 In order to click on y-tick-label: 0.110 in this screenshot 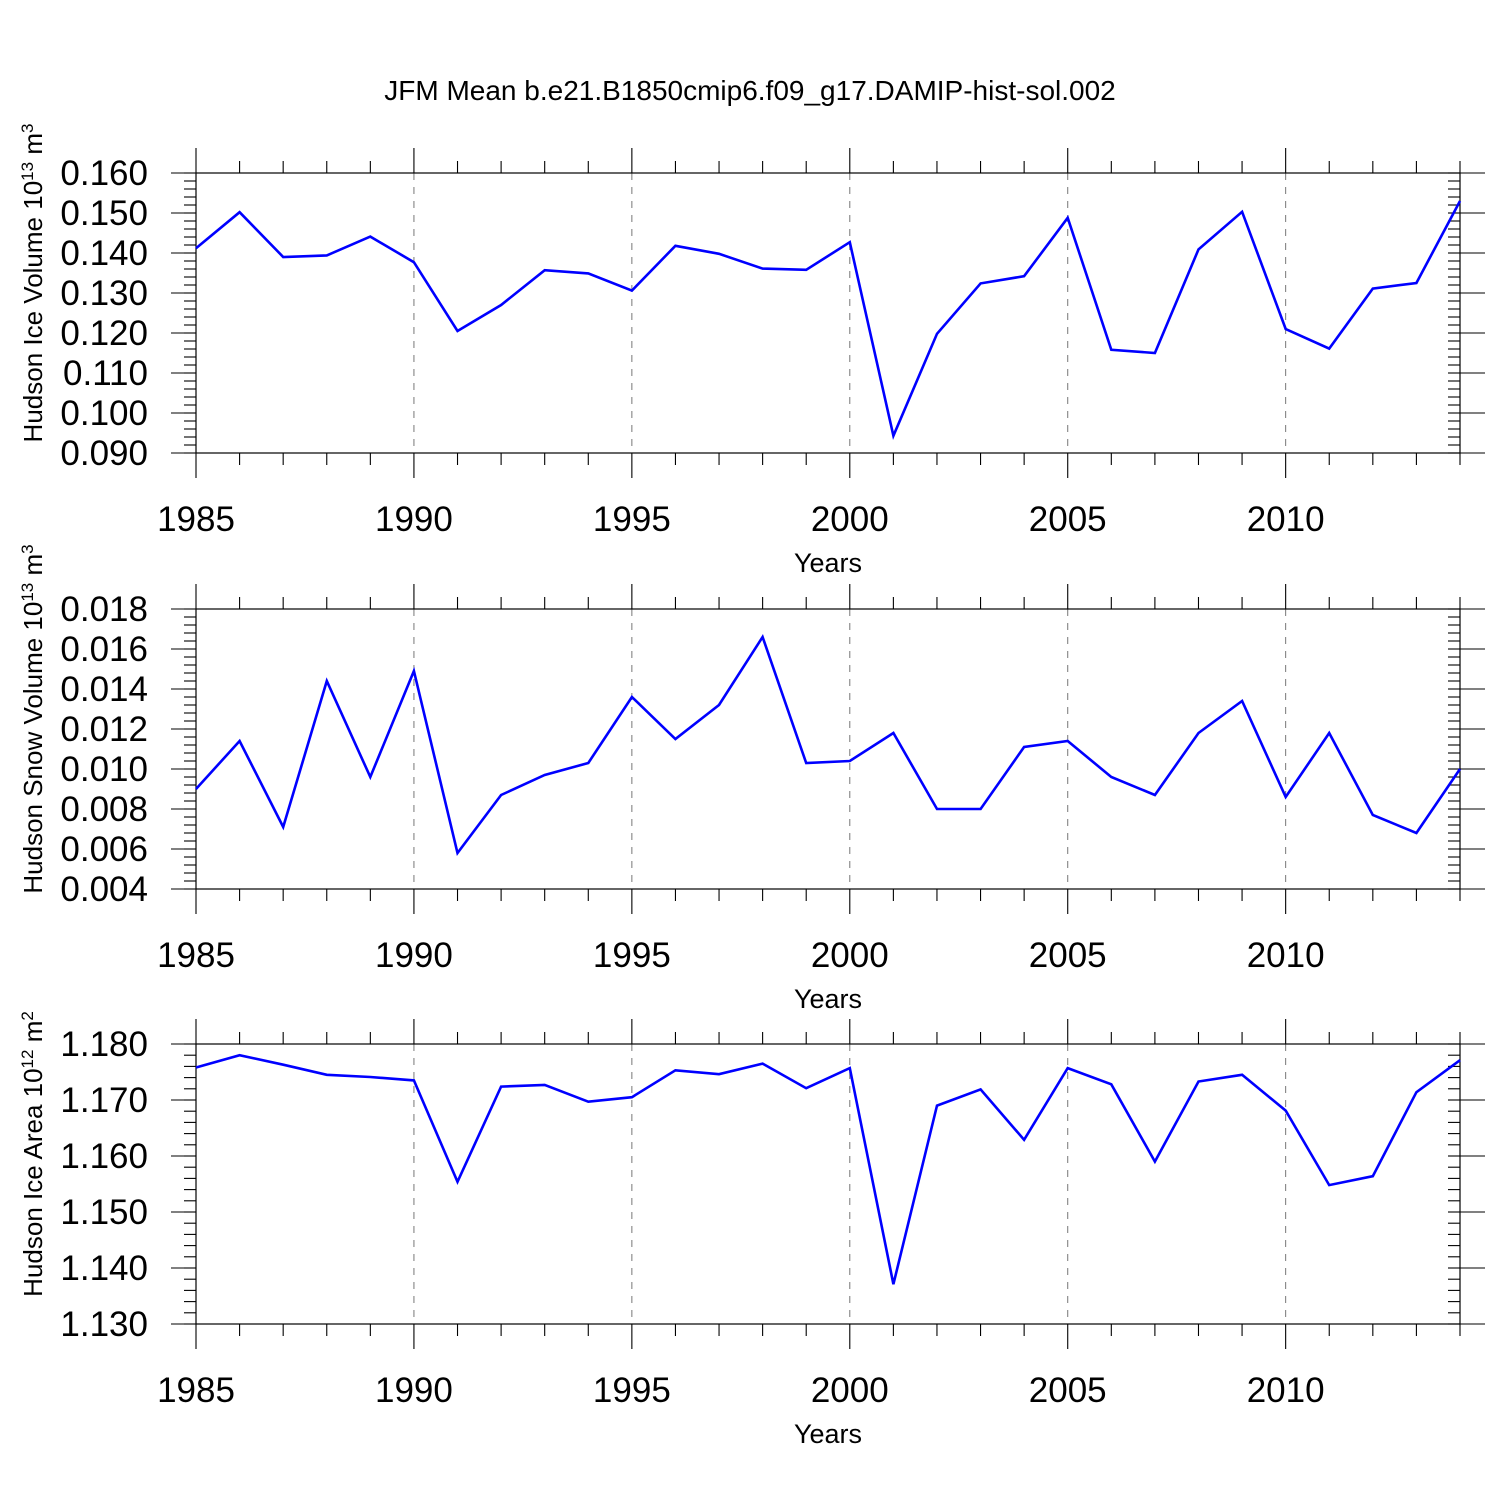, I will do `click(105, 373)`.